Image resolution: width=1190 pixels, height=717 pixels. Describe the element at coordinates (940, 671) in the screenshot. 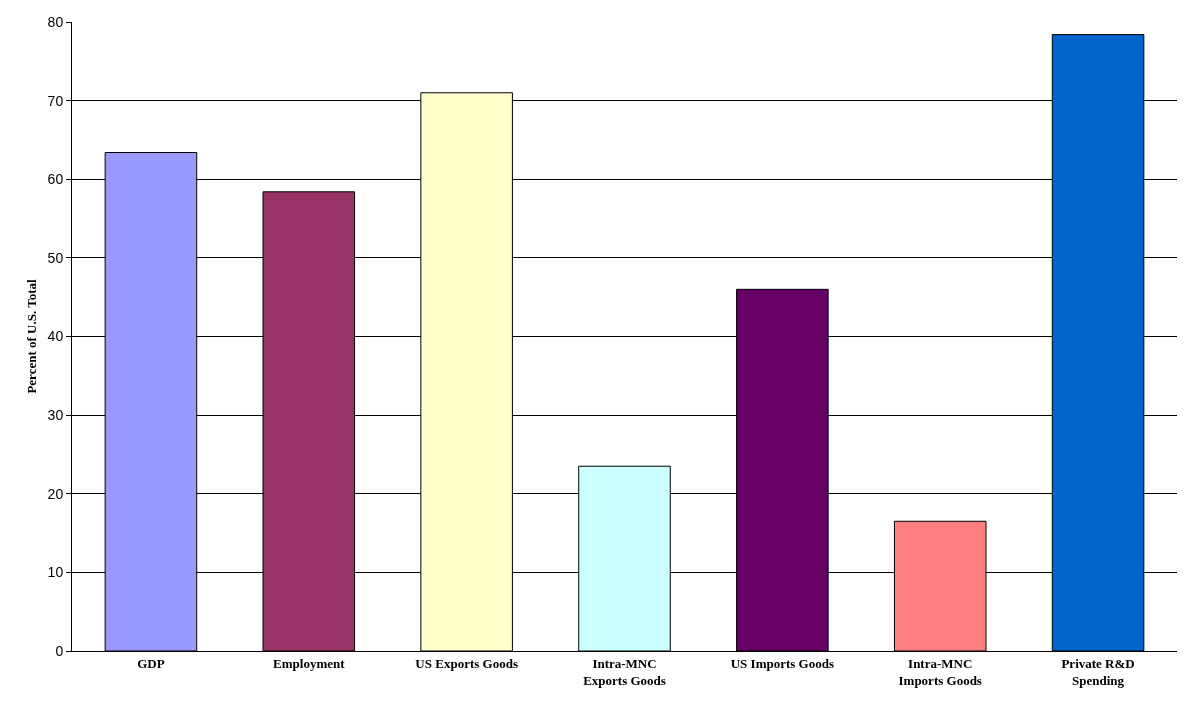

I see `x-tick-label: Intra-MNC Imports Goods` at that location.